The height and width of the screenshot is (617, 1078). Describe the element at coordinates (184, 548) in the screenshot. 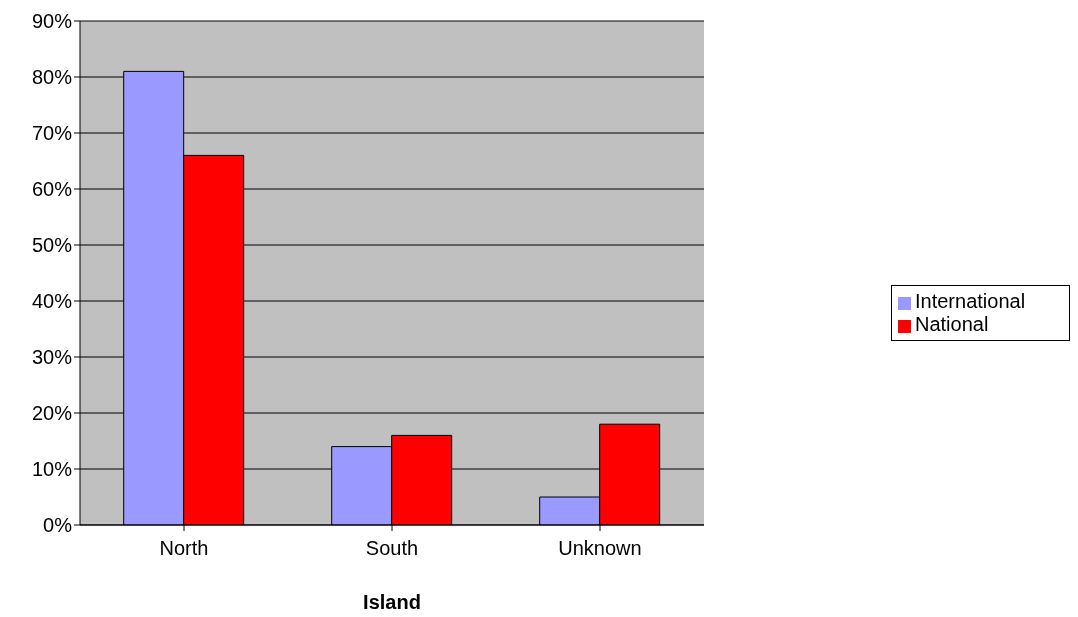

I see `x-tick-label: North` at that location.